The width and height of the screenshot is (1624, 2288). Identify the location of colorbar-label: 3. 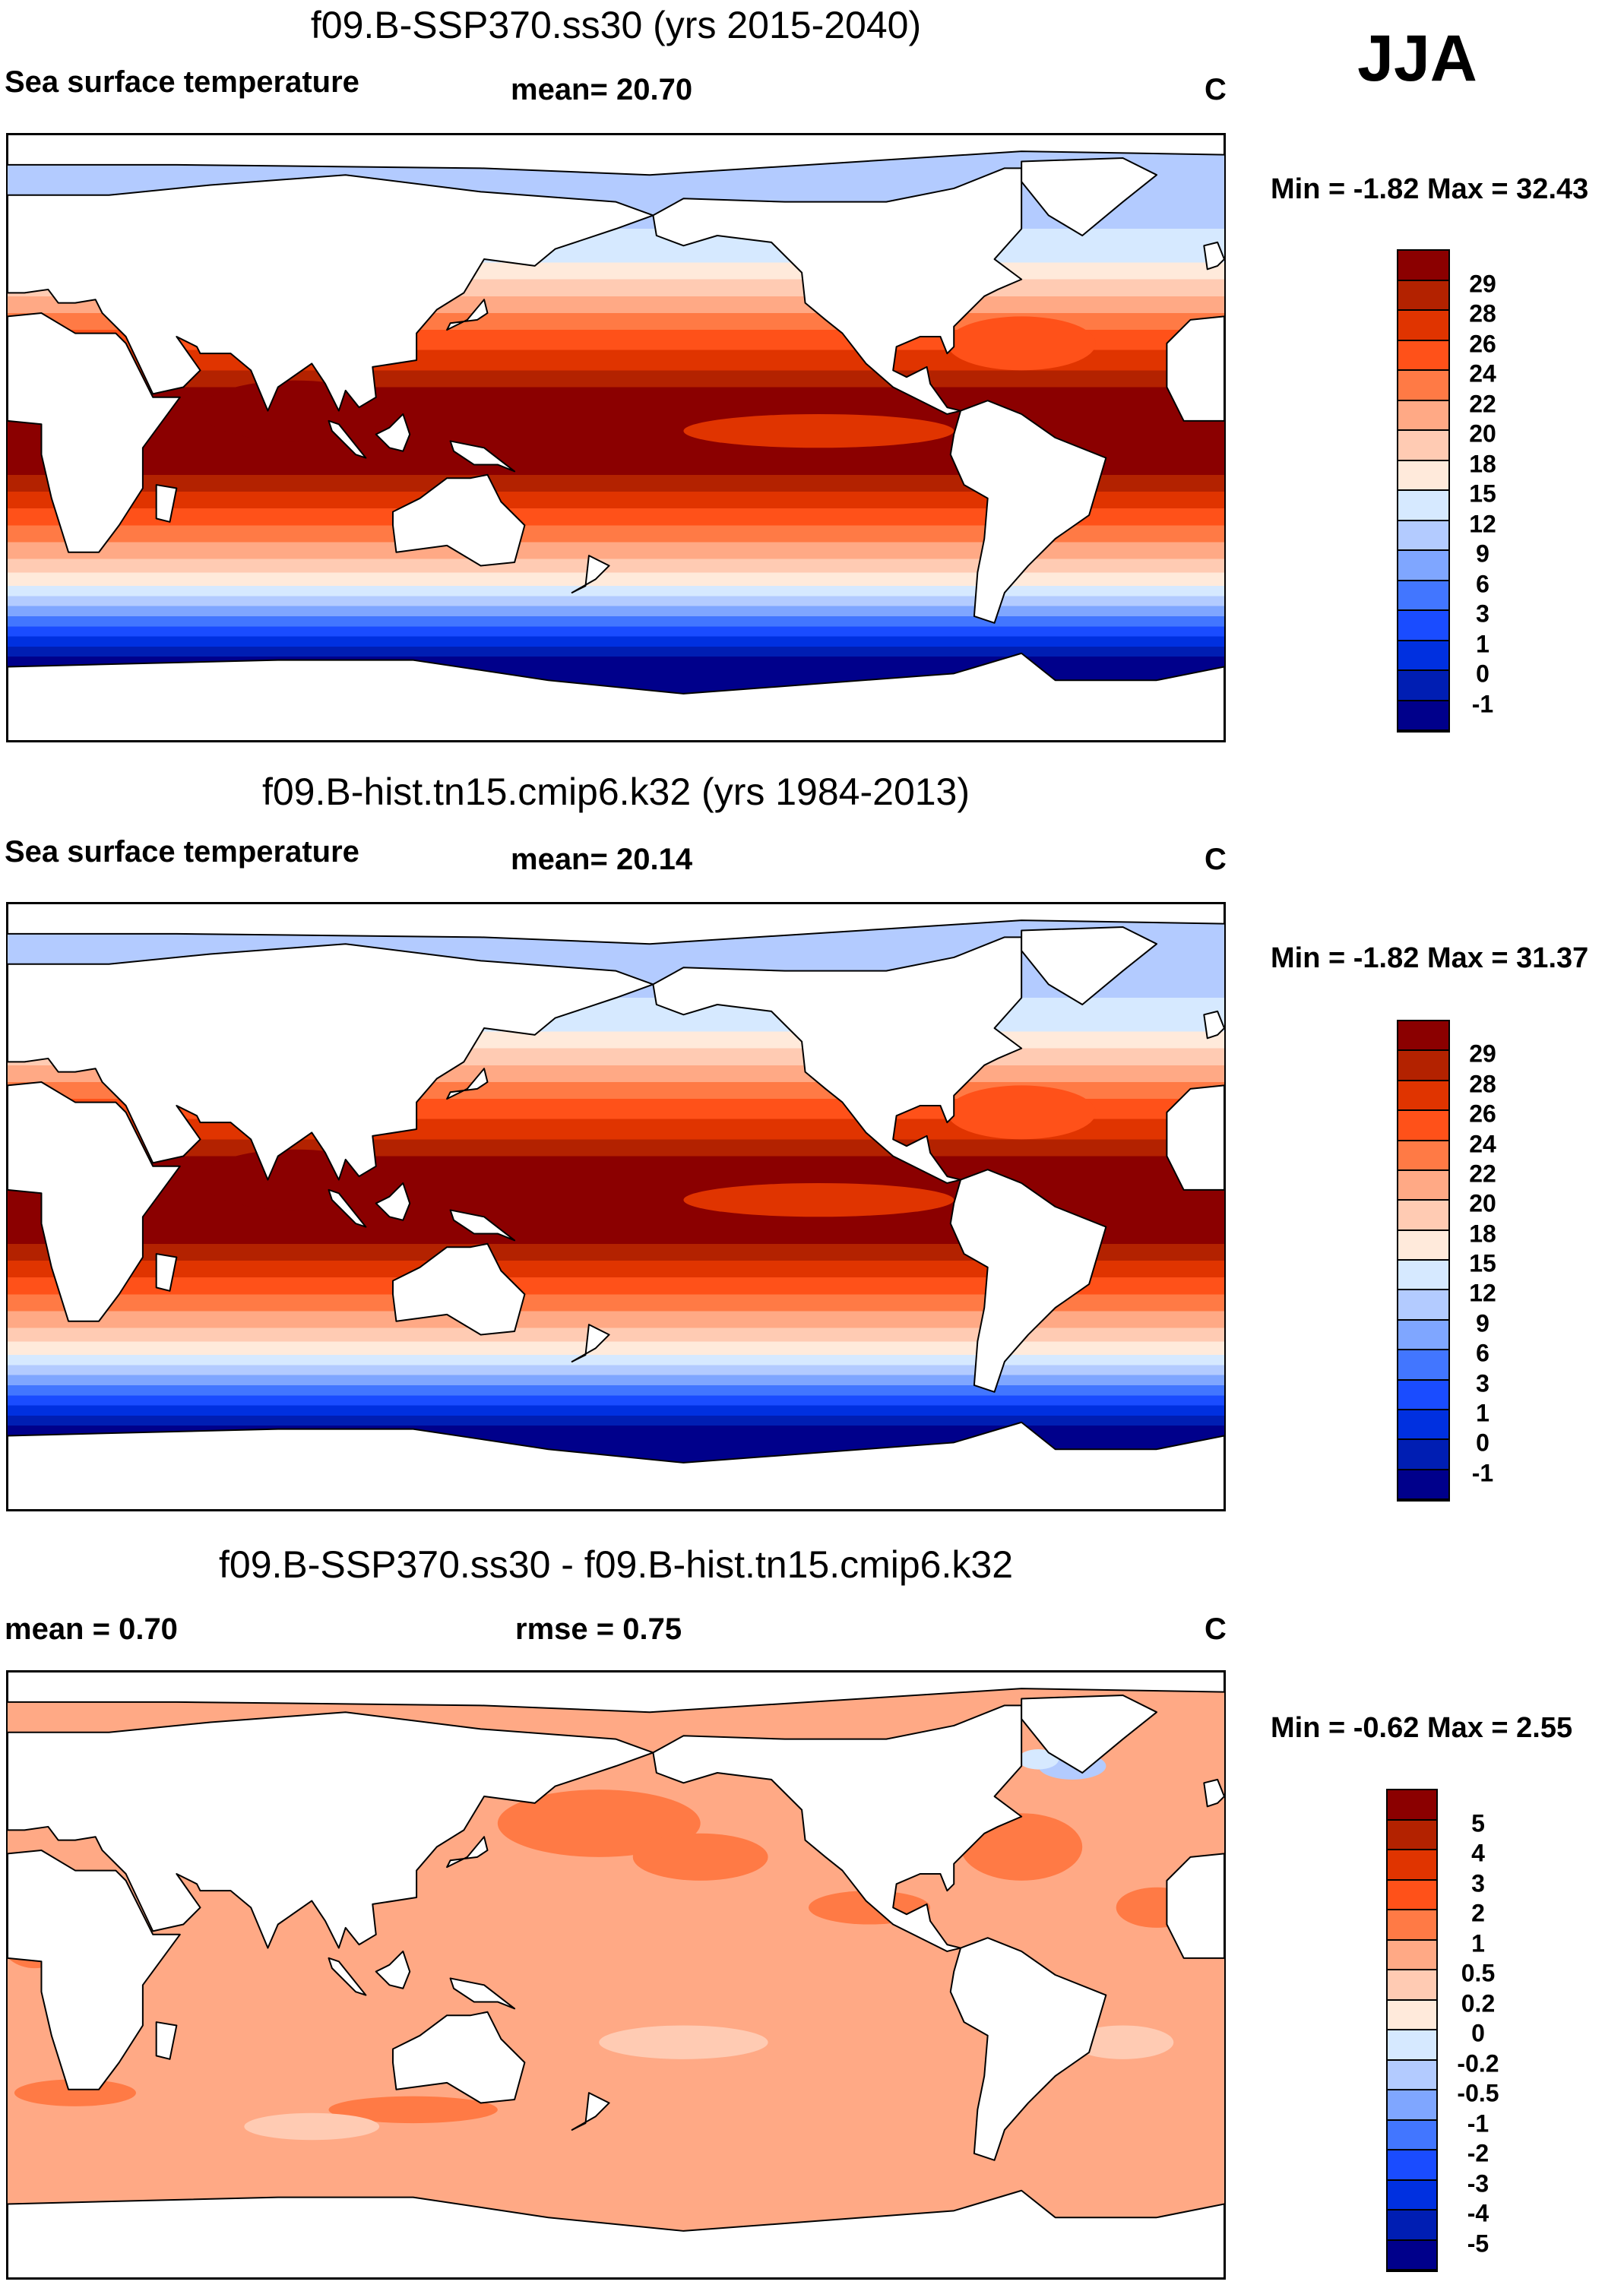
(1482, 1383).